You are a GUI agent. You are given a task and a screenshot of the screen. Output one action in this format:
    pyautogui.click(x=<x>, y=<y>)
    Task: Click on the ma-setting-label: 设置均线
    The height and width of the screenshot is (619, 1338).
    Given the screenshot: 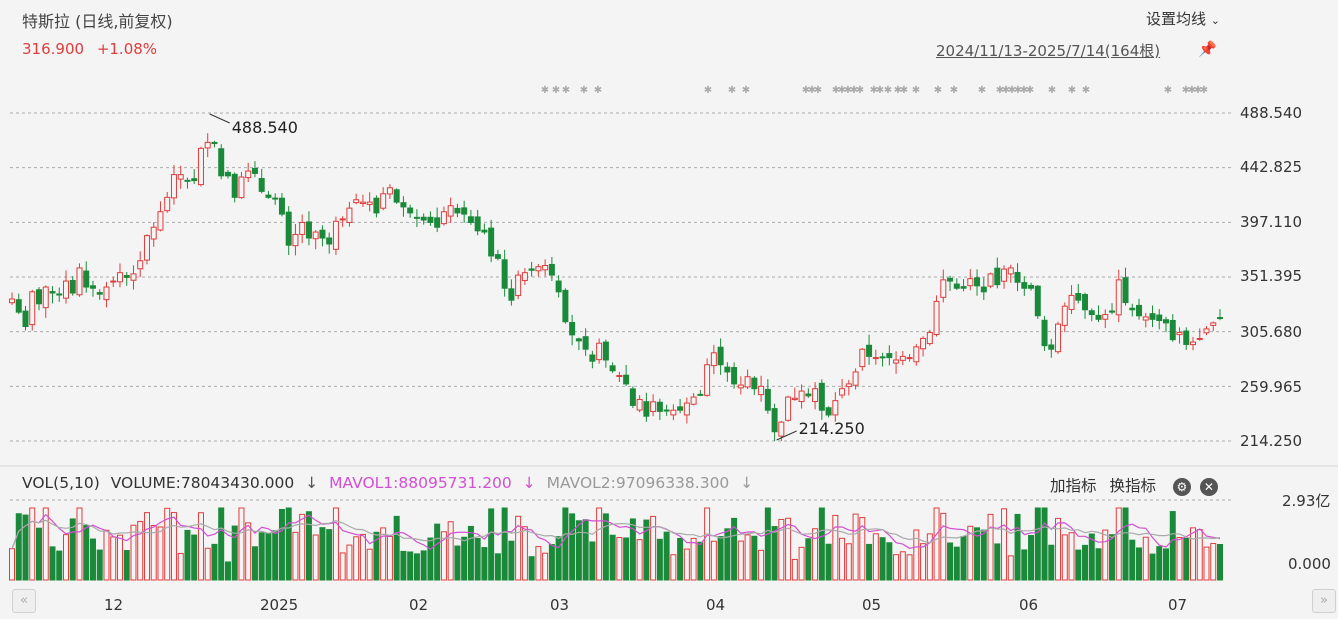 What is the action you would take?
    pyautogui.click(x=1175, y=19)
    